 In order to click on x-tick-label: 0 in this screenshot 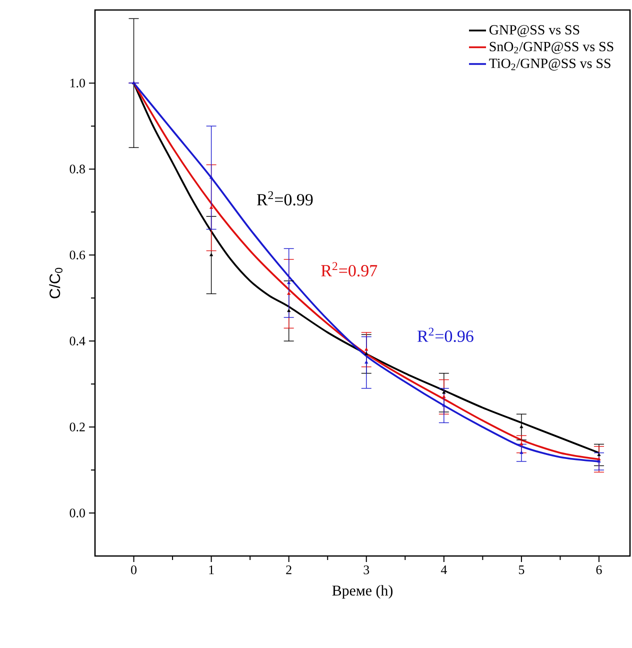, I will do `click(134, 570)`.